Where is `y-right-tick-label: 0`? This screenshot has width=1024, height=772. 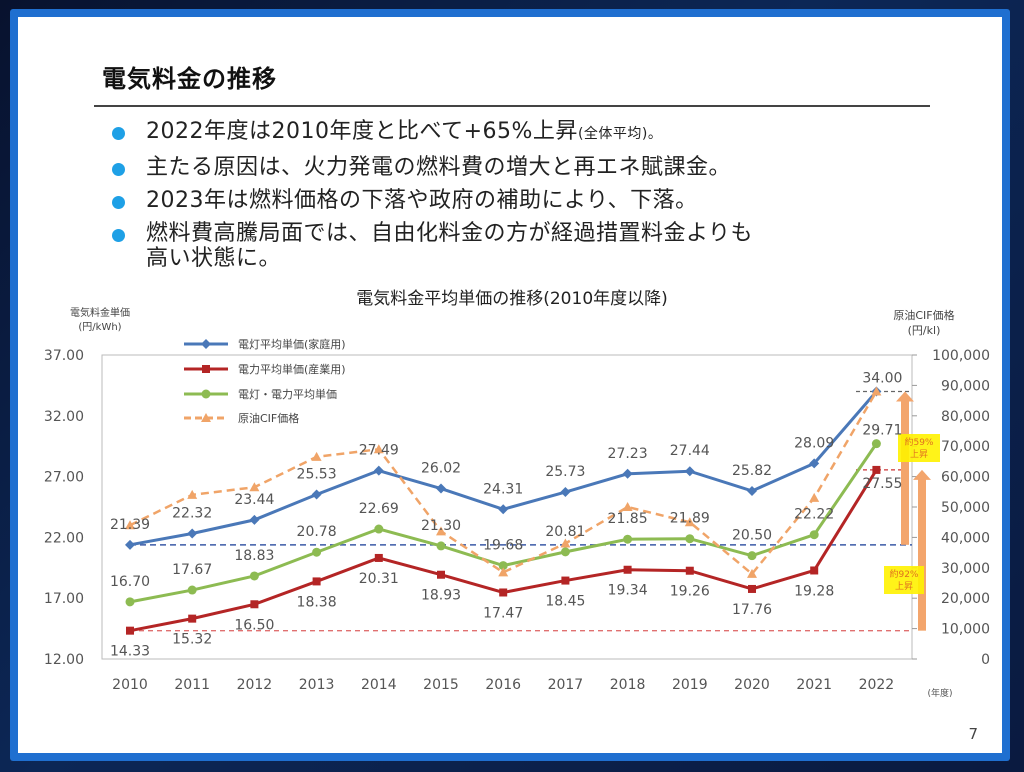 y-right-tick-label: 0 is located at coordinates (985, 660).